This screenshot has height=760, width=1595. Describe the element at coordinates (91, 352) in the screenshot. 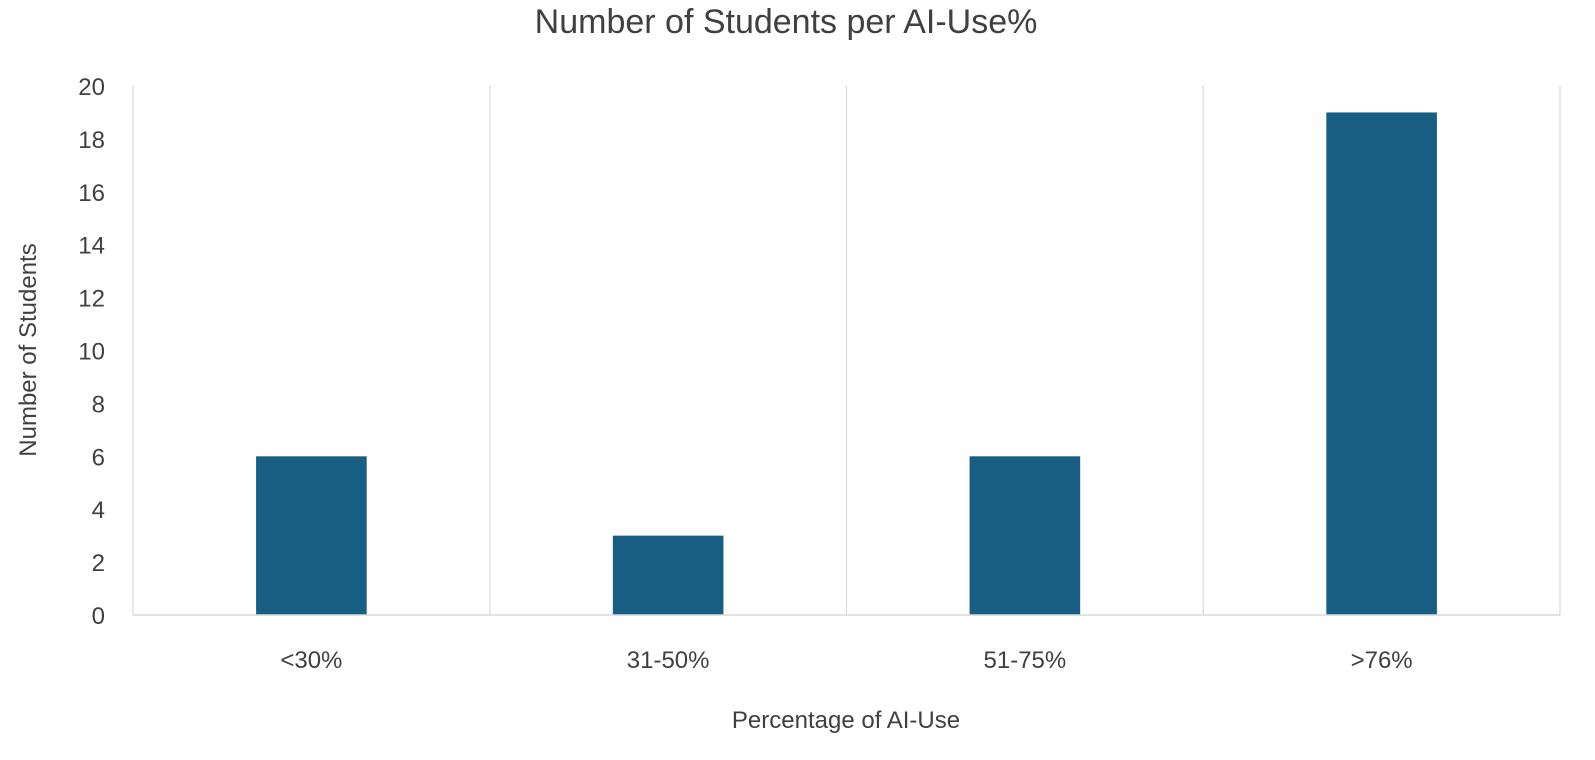

I see `y-tick-label: 10` at that location.